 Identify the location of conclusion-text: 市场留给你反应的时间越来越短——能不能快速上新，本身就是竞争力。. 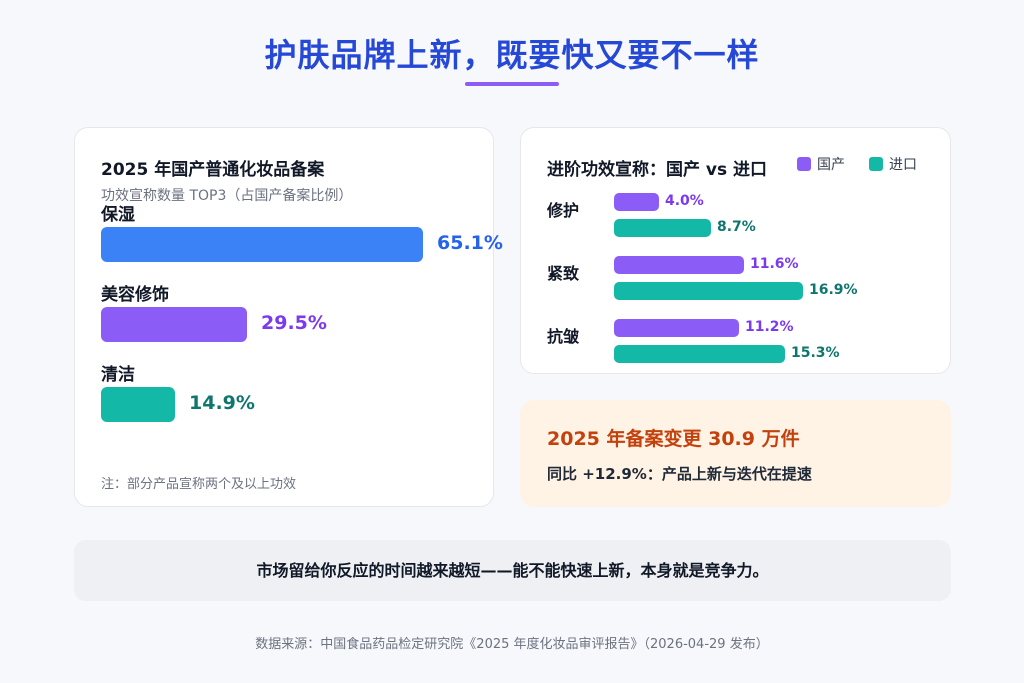
(512, 570).